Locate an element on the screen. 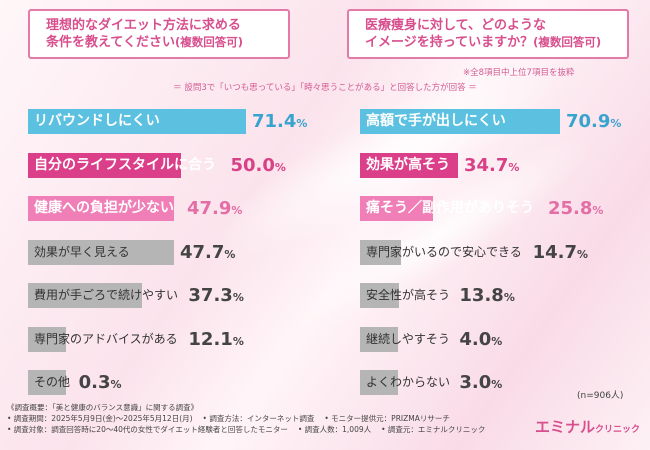 This screenshot has width=650, height=450. bar-value-number: 12.1 is located at coordinates (210, 339).